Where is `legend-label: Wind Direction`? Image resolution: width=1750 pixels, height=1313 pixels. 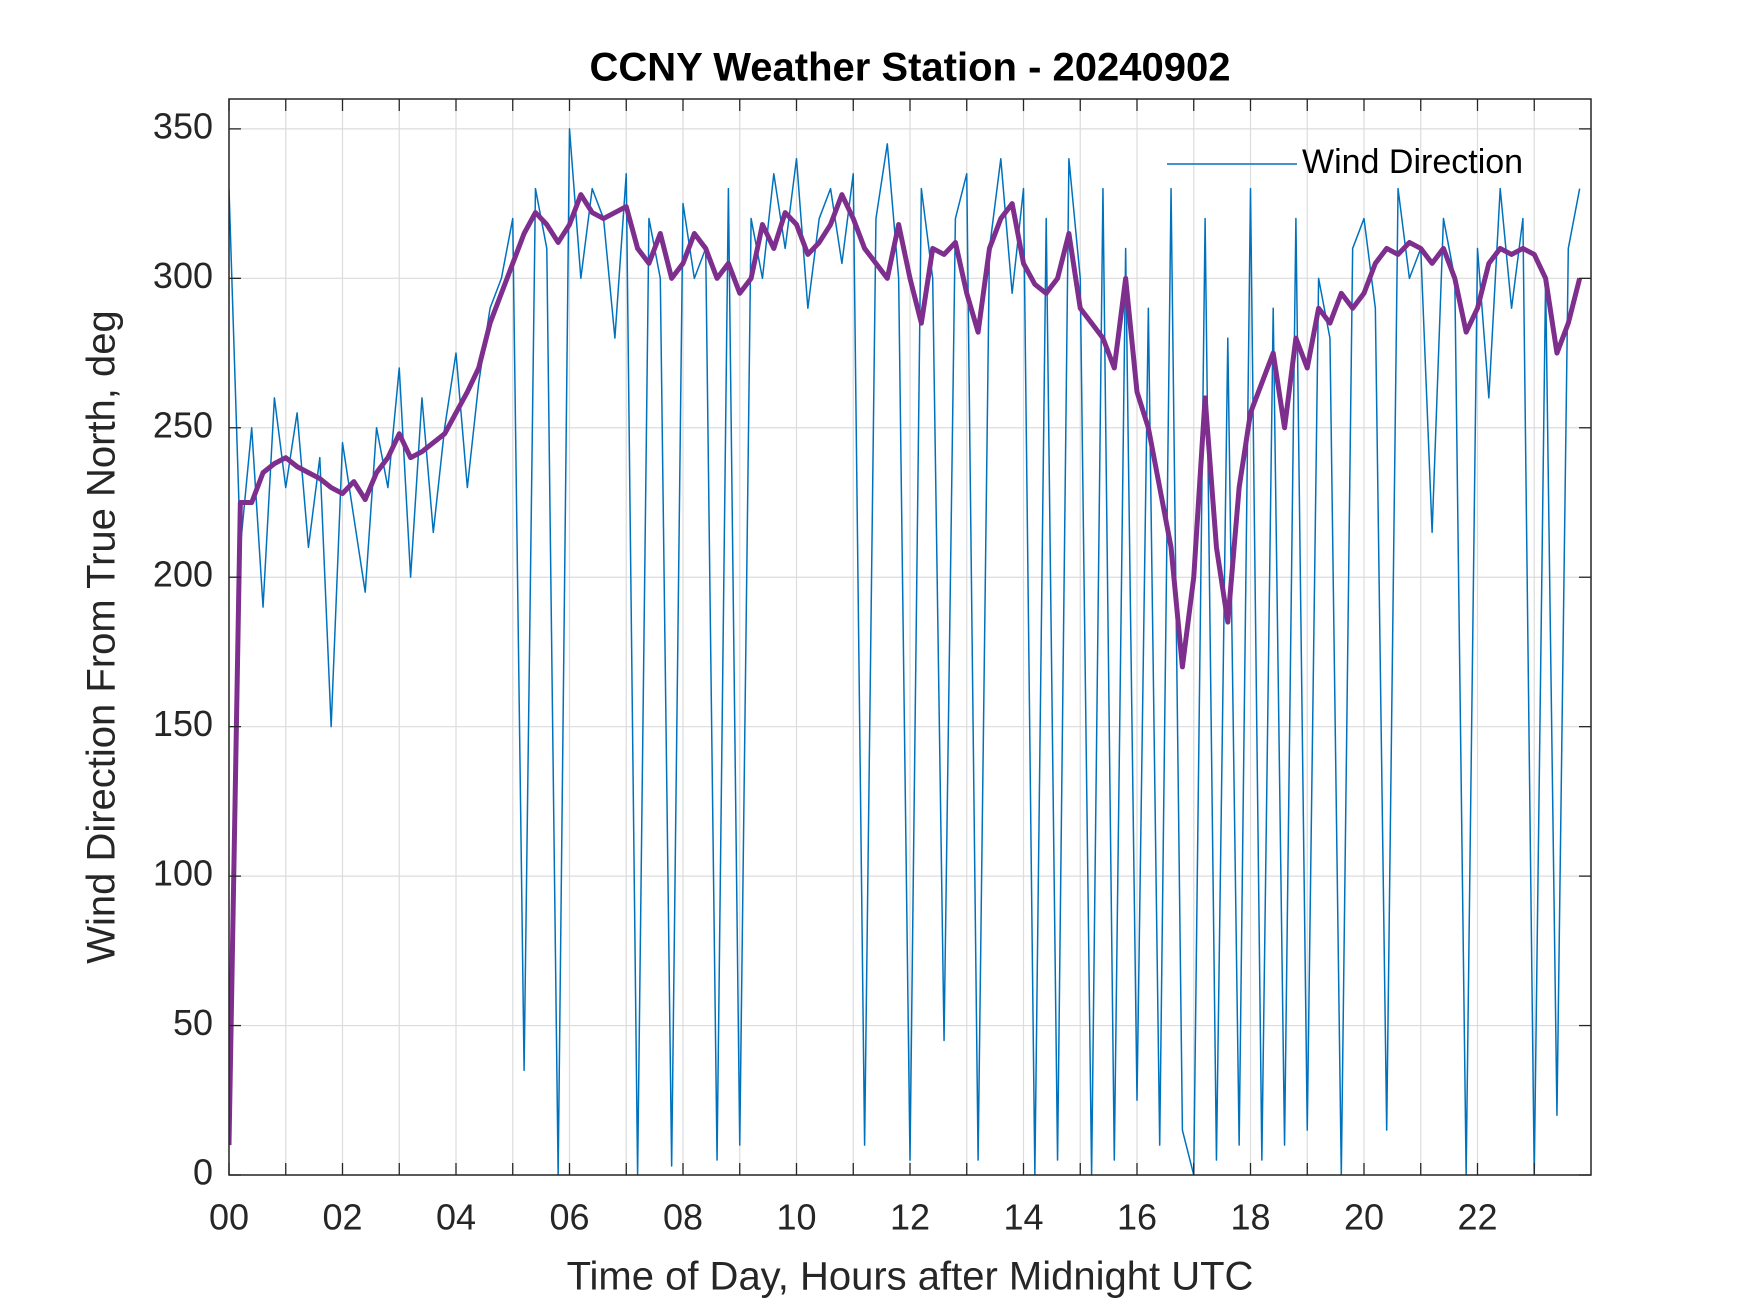
legend-label: Wind Direction is located at coordinates (1412, 162).